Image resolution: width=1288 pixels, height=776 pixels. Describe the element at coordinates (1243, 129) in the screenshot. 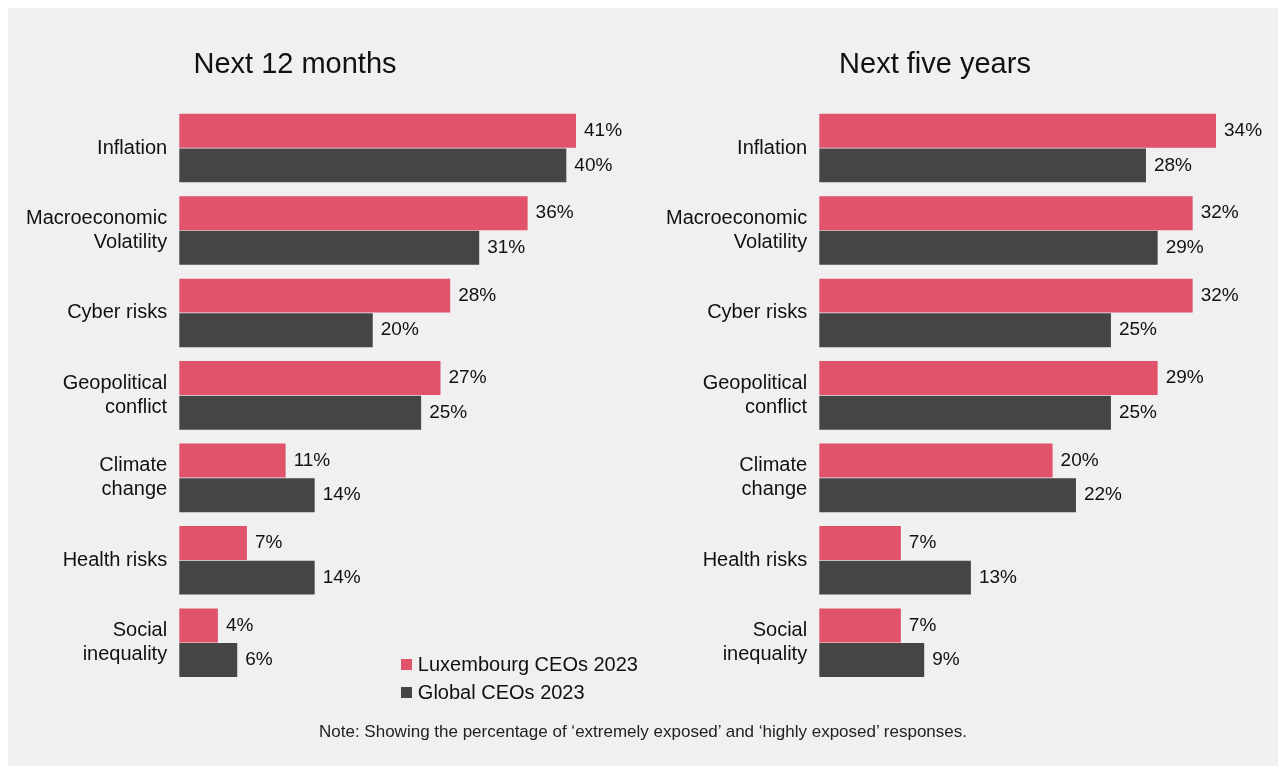

I see `data-label: 34%` at that location.